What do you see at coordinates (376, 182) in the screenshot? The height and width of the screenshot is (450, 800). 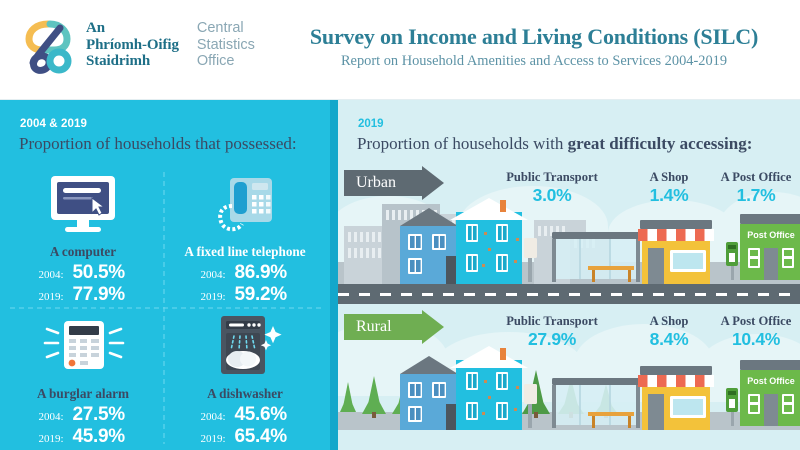 I see `urban-banner-label: Urban` at bounding box center [376, 182].